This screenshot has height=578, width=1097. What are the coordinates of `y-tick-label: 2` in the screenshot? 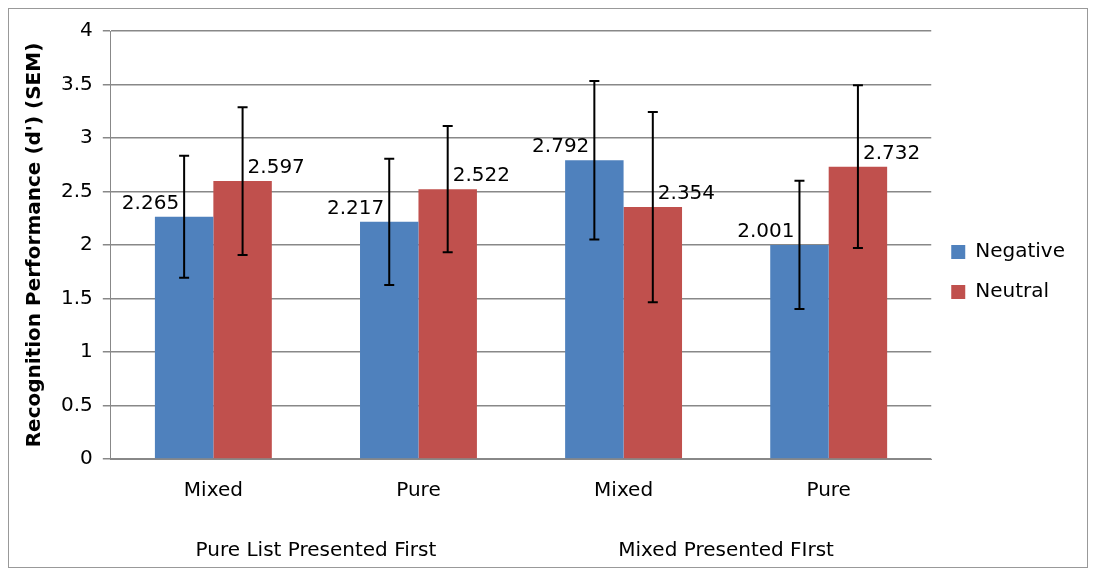 It's located at (86, 243).